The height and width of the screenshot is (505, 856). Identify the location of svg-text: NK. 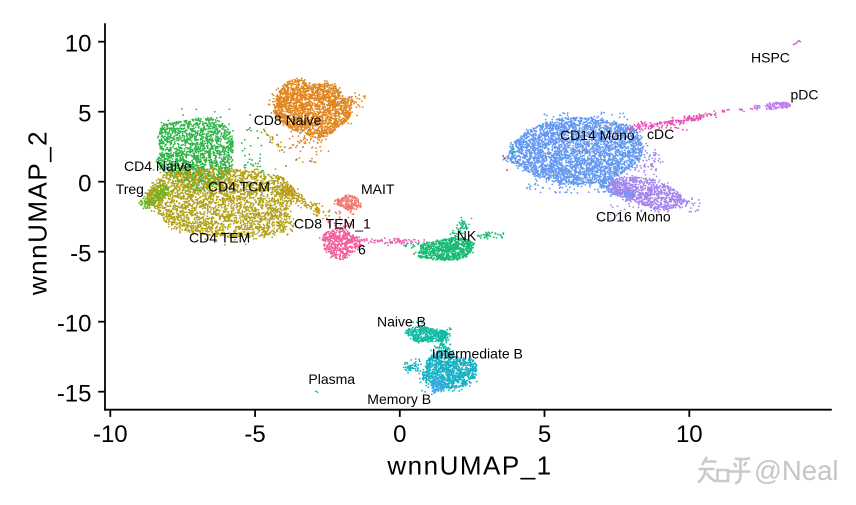
(467, 236).